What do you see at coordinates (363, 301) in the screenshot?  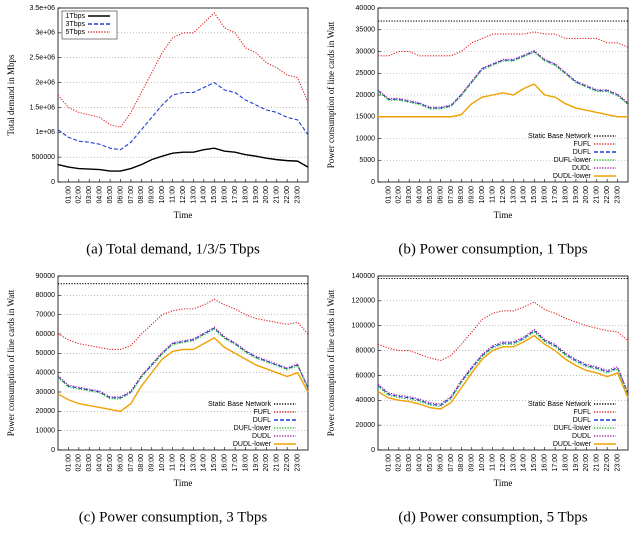 I see `y-tick-label: 120000` at bounding box center [363, 301].